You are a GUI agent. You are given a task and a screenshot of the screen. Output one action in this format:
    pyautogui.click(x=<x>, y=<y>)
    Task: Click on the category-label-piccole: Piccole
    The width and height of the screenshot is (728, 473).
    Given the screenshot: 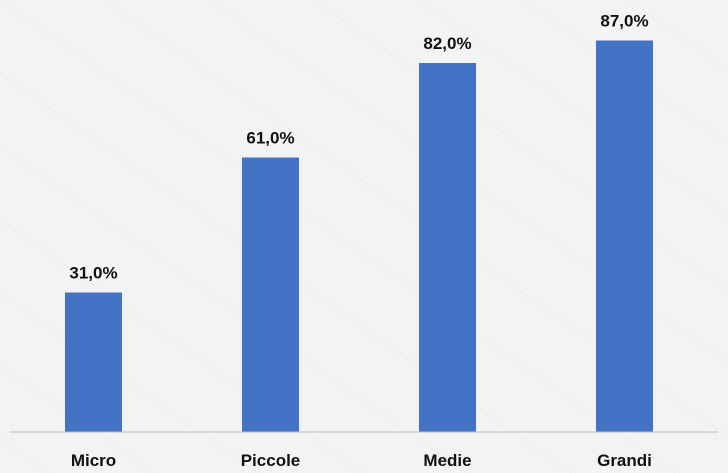 What is the action you would take?
    pyautogui.click(x=271, y=460)
    